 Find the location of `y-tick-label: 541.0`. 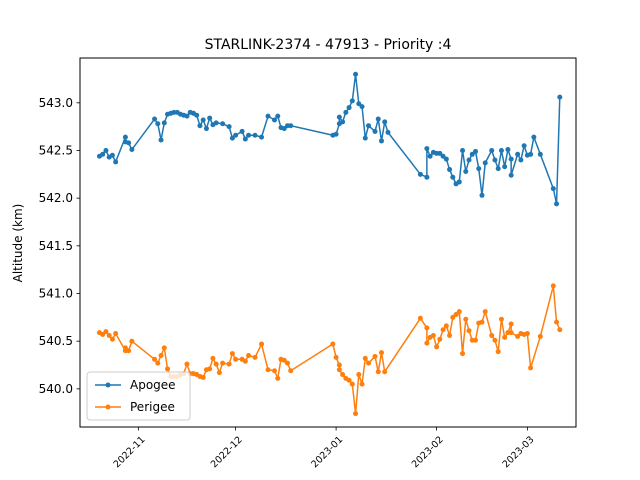

y-tick-label: 541.0 is located at coordinates (56, 294).